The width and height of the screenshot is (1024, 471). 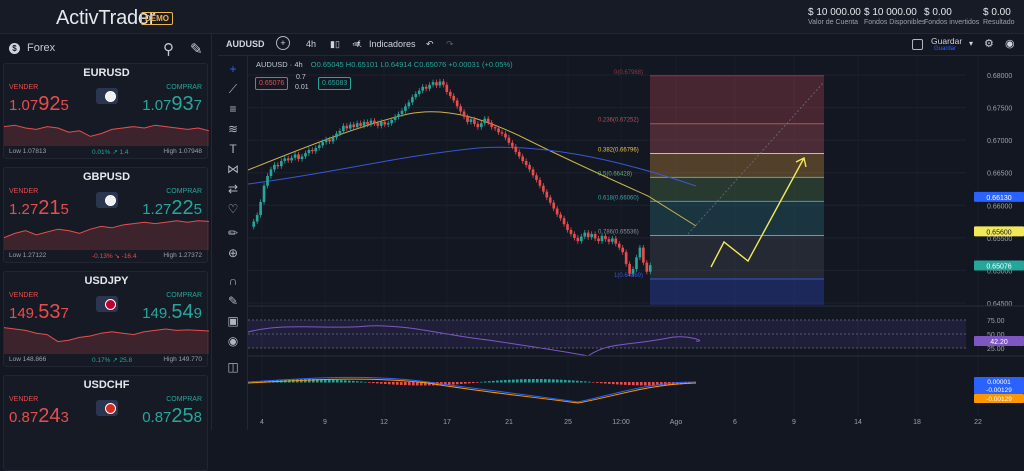 What do you see at coordinates (28, 255) in the screenshot?
I see `low-value: Low 1.27122` at bounding box center [28, 255].